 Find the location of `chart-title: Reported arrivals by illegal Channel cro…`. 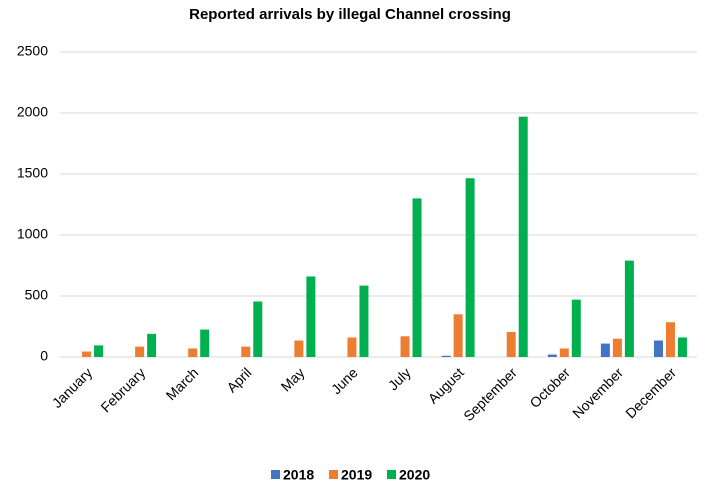

chart-title: Reported arrivals by illegal Channel cro… is located at coordinates (350, 14).